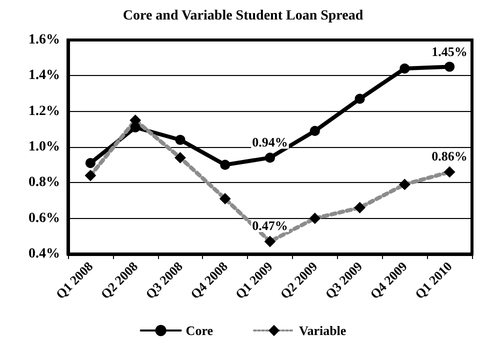  Describe the element at coordinates (44, 182) in the screenshot. I see `y-tick-label: 0.8%` at that location.